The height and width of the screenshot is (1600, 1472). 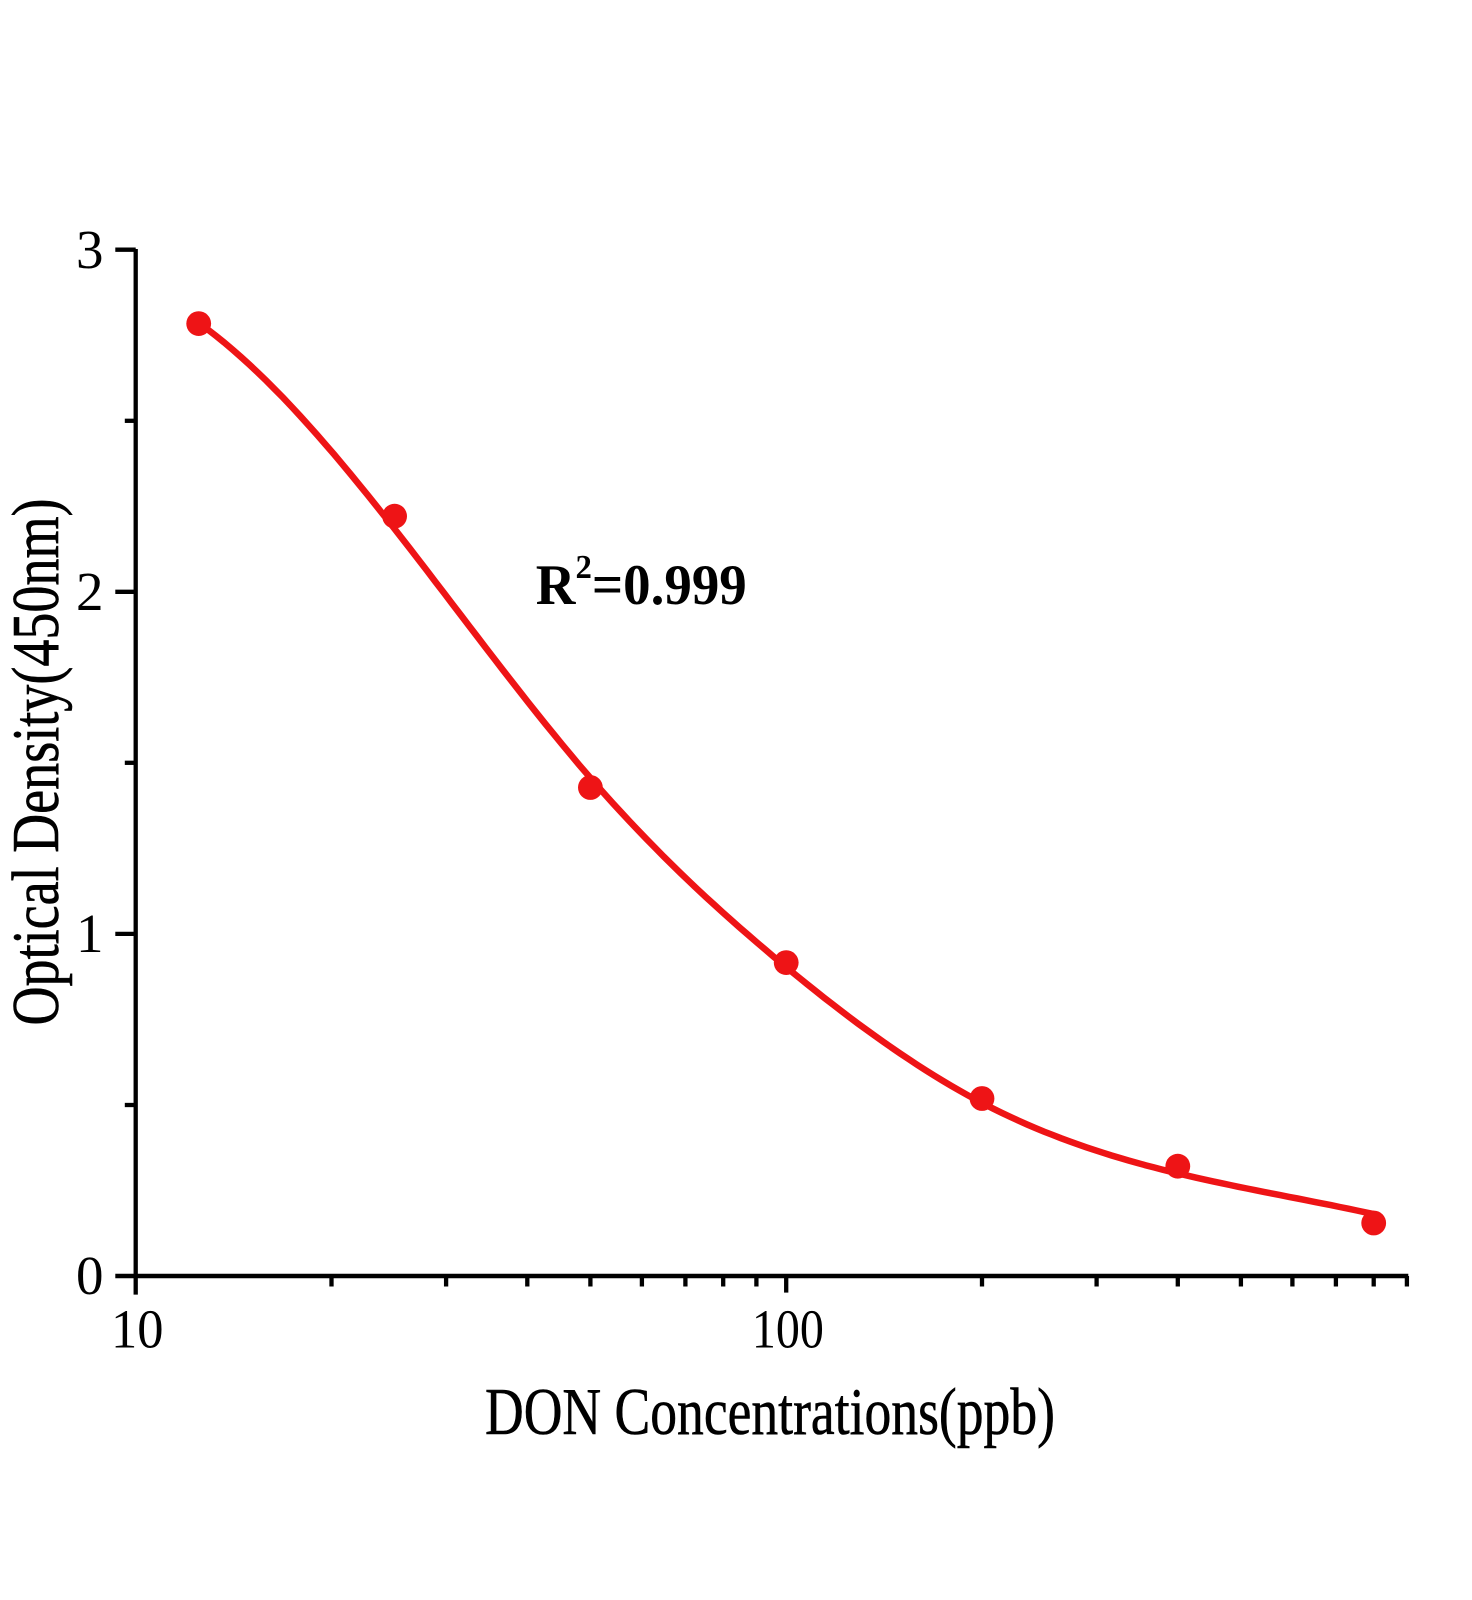 What do you see at coordinates (36, 762) in the screenshot?
I see `svg-text: Optical Density(450nm)` at bounding box center [36, 762].